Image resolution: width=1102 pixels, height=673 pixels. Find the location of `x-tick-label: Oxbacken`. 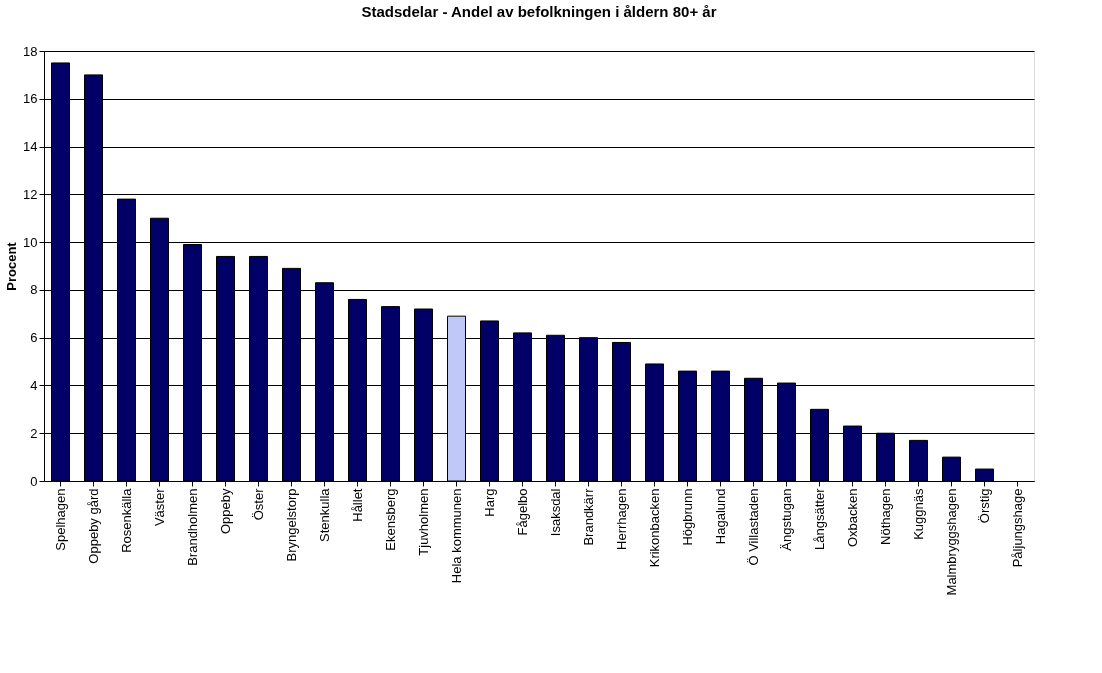

x-tick-label: Oxbacken is located at coordinates (852, 518).